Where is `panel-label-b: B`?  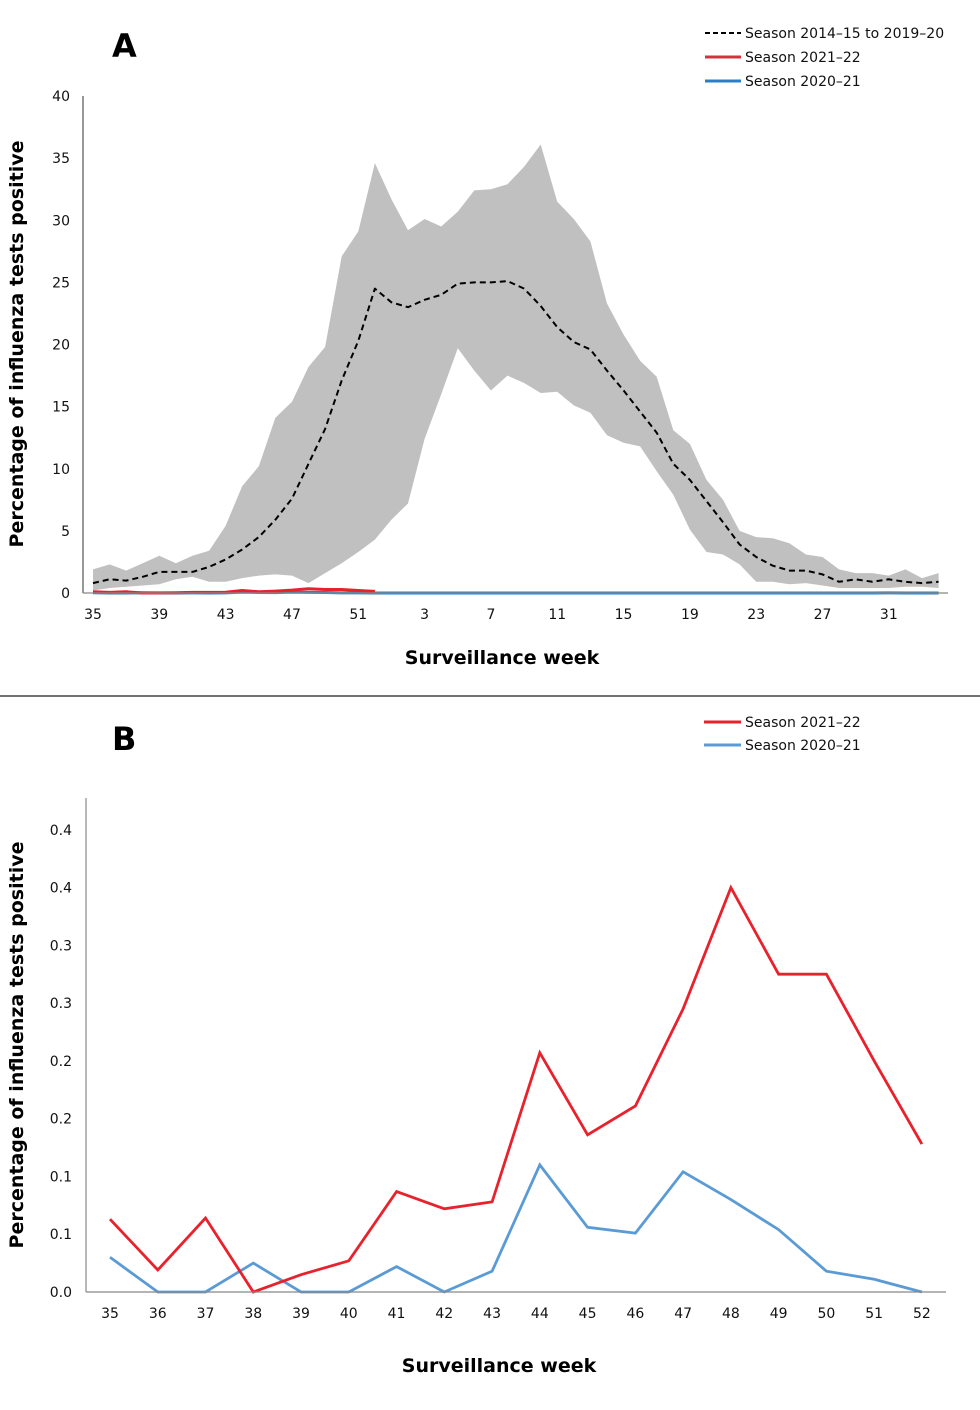 panel-label-b: B is located at coordinates (124, 739).